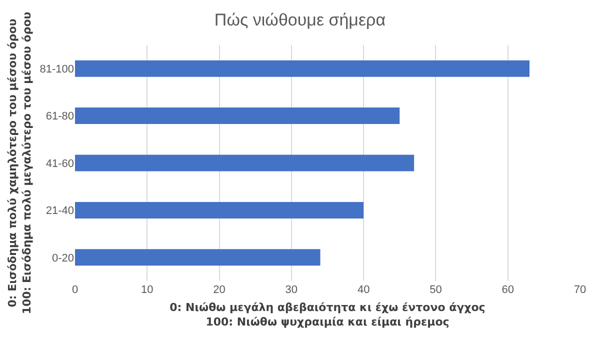 The height and width of the screenshot is (338, 600). I want to click on x-tick-label: 70, so click(580, 290).